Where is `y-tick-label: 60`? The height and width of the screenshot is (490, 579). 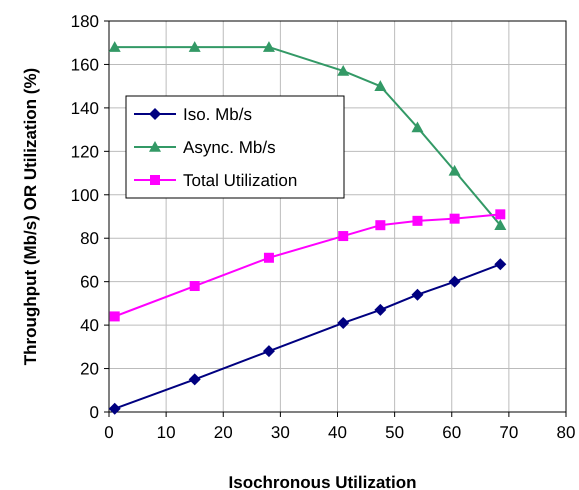 y-tick-label: 60 is located at coordinates (89, 282).